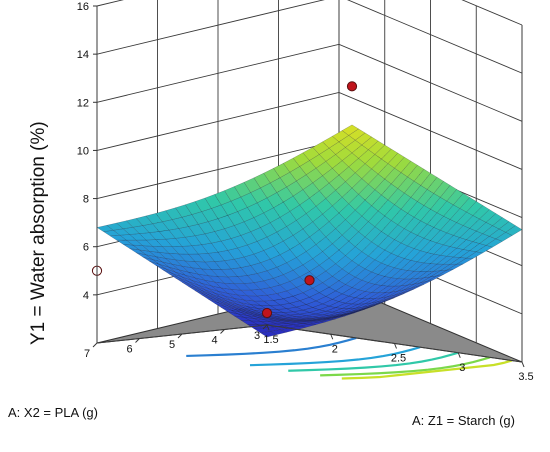 This screenshot has width=550, height=452. What do you see at coordinates (462, 368) in the screenshot?
I see `x-tick-label: 3` at bounding box center [462, 368].